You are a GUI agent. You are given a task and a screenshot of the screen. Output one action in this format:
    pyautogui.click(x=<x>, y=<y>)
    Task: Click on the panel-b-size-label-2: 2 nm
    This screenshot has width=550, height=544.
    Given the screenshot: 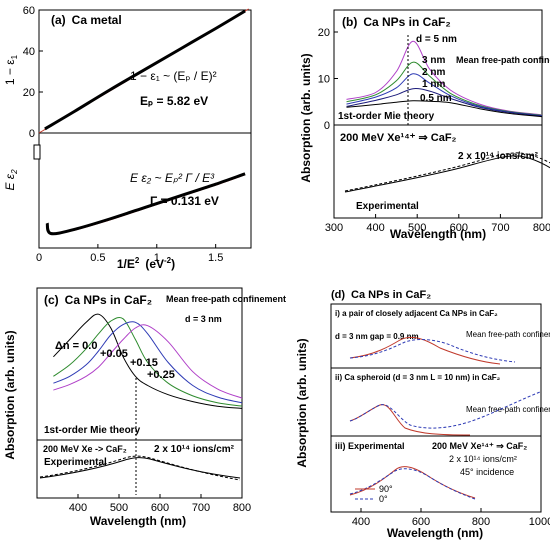 What is the action you would take?
    pyautogui.click(x=433, y=72)
    